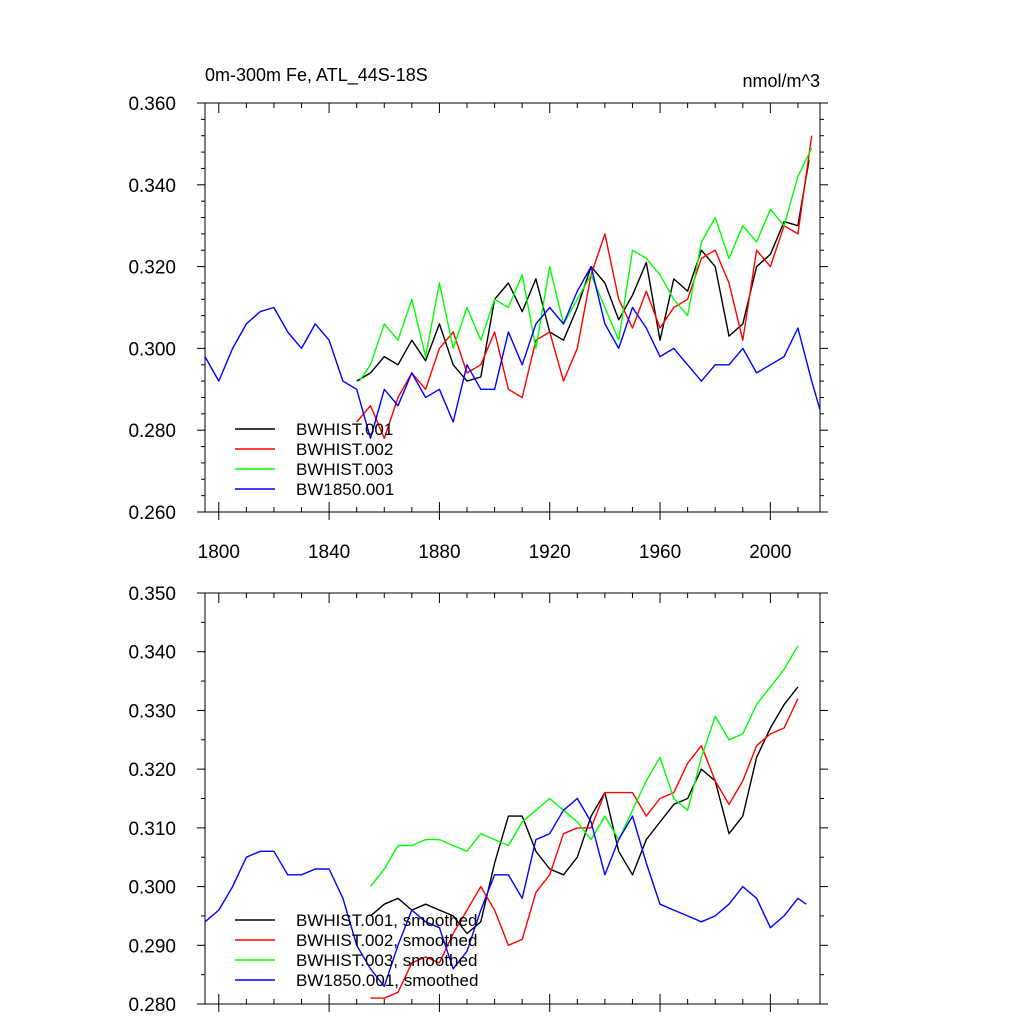 The width and height of the screenshot is (1024, 1024). What do you see at coordinates (386, 940) in the screenshot?
I see `legend-label: BWHIST.002, smoothed` at bounding box center [386, 940].